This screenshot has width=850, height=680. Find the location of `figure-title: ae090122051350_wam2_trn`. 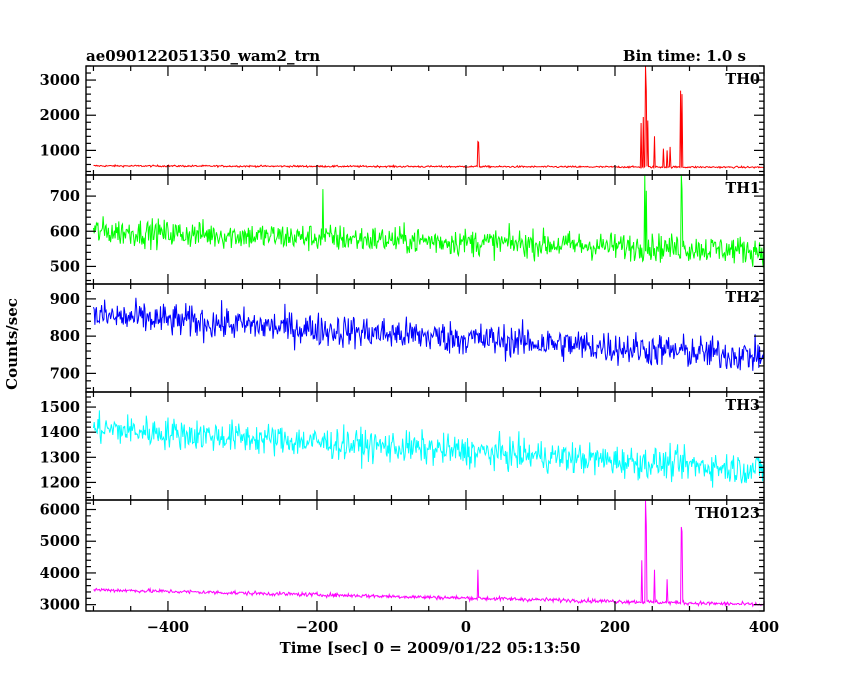

figure-title: ae090122051350_wam2_trn is located at coordinates (203, 56).